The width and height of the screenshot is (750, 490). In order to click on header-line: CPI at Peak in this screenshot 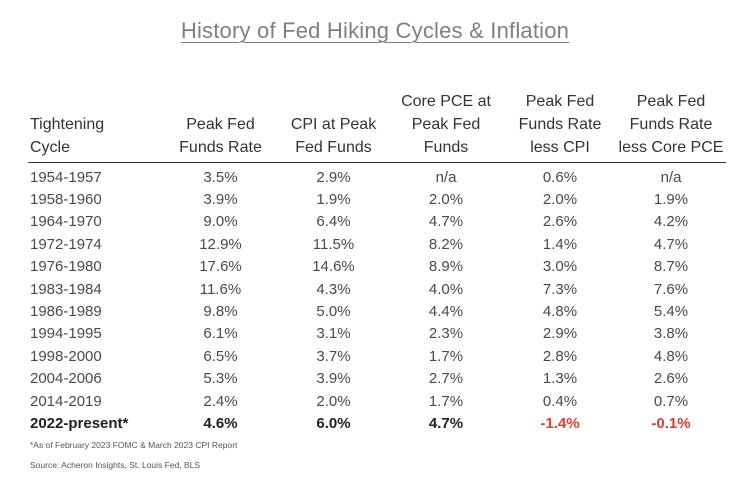, I will do `click(333, 124)`.